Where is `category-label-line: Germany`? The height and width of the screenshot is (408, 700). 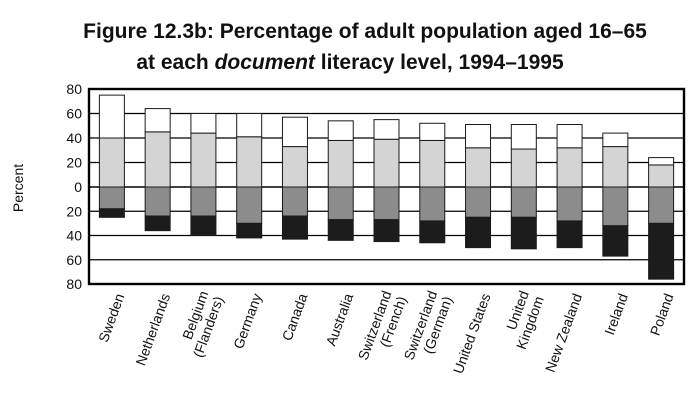 category-label-line: Germany is located at coordinates (247, 321).